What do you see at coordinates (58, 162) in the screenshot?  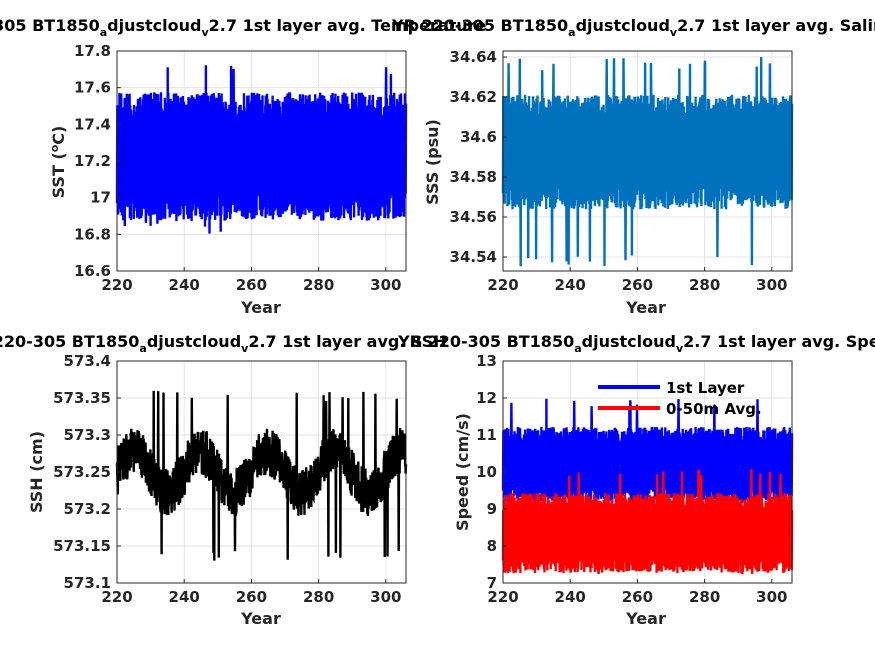 I see `sst-y-axis-label: SST (oC)` at bounding box center [58, 162].